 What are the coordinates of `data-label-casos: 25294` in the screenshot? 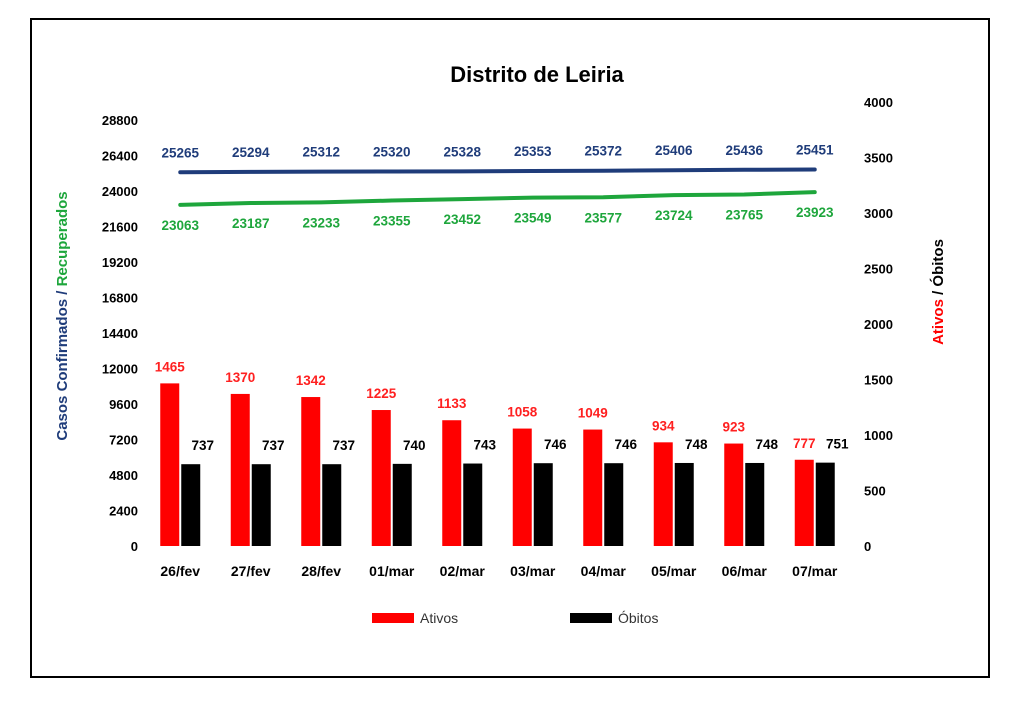 It's located at (251, 152).